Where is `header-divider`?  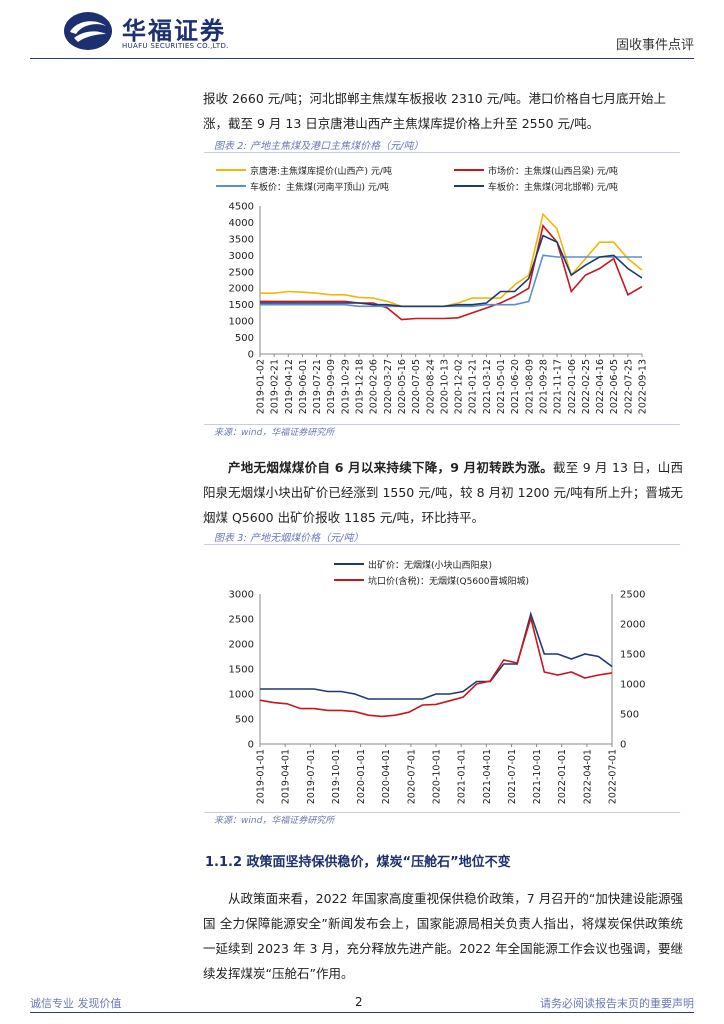
header-divider is located at coordinates (362, 58).